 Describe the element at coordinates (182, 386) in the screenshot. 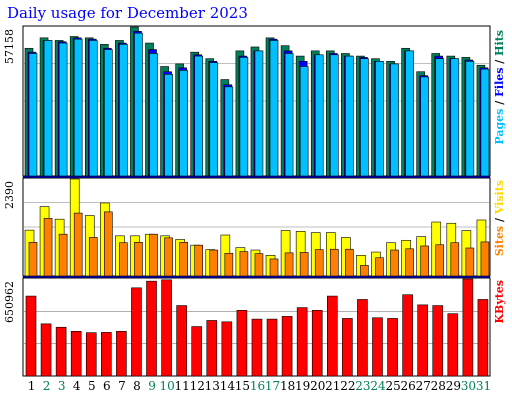

I see `day-label-11: 11` at that location.